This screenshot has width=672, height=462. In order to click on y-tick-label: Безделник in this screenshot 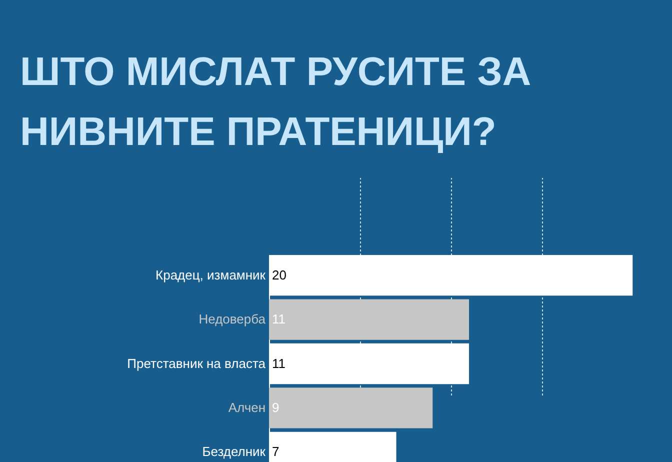, I will do `click(234, 452)`.